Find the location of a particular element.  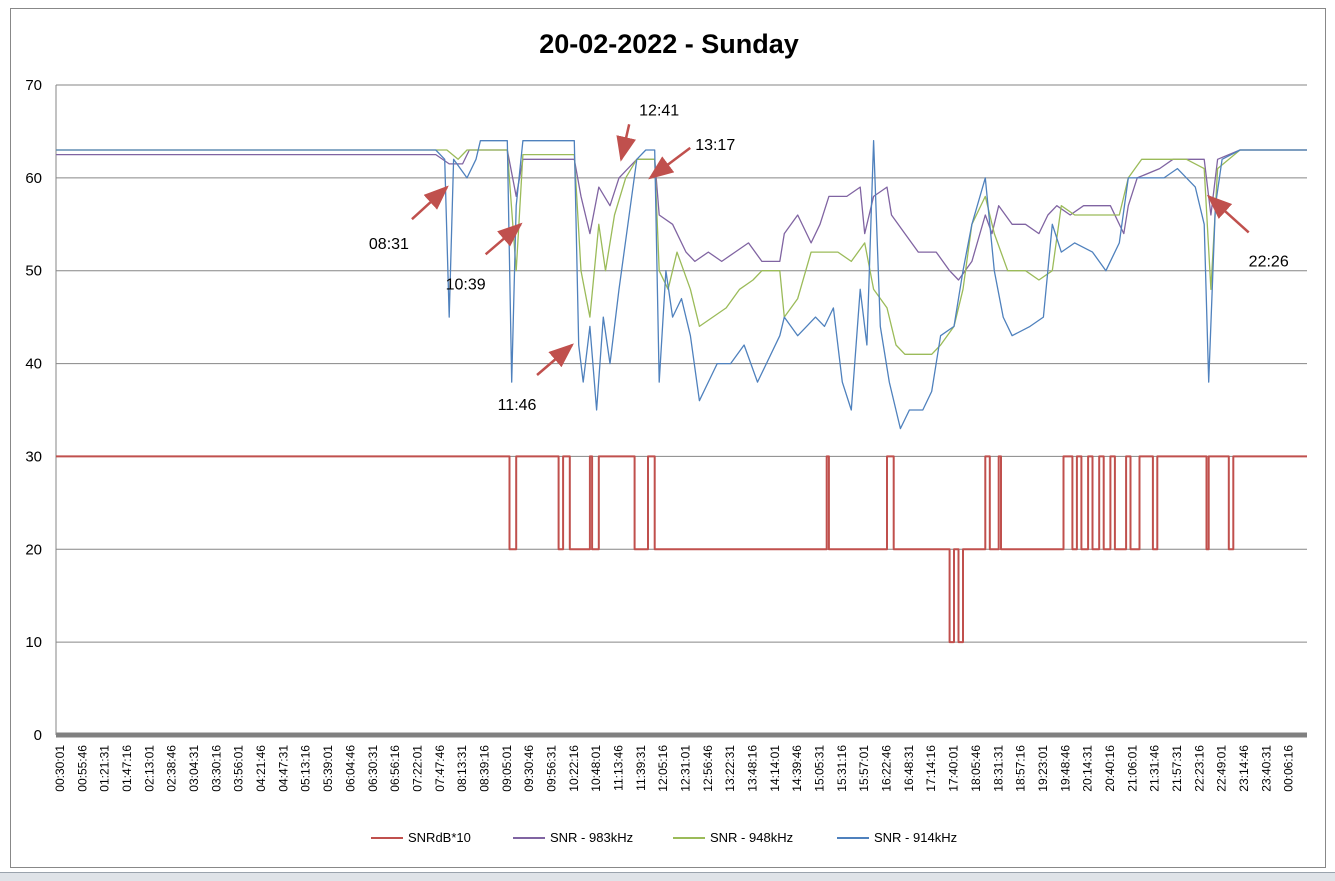

x-tick-label: 21:06:01 is located at coordinates (1132, 768).